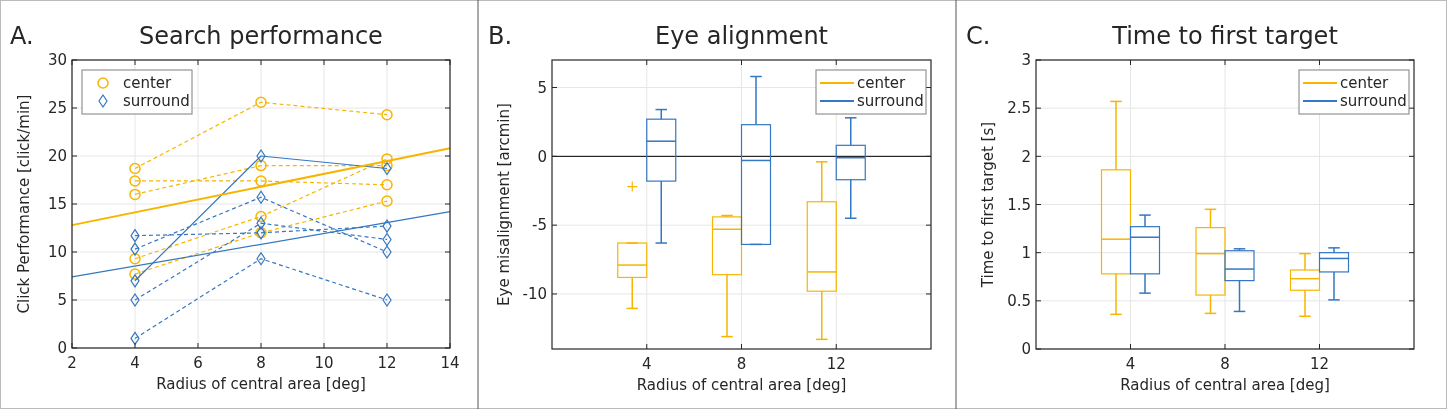 The width and height of the screenshot is (1447, 409). What do you see at coordinates (534, 294) in the screenshot?
I see `y-tick-label: -10` at bounding box center [534, 294].